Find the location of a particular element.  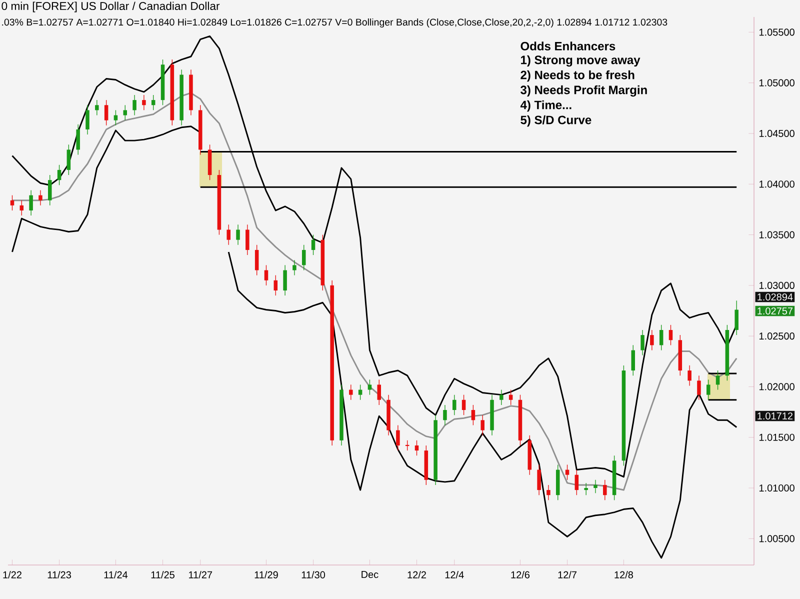

x-tick-label: 11/30 is located at coordinates (314, 574).